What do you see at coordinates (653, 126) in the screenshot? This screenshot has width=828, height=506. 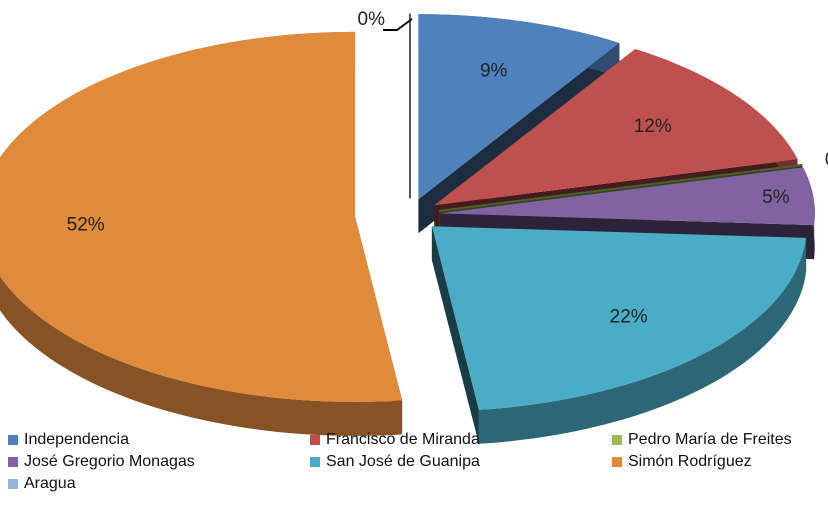 I see `data-label: 12%` at bounding box center [653, 126].